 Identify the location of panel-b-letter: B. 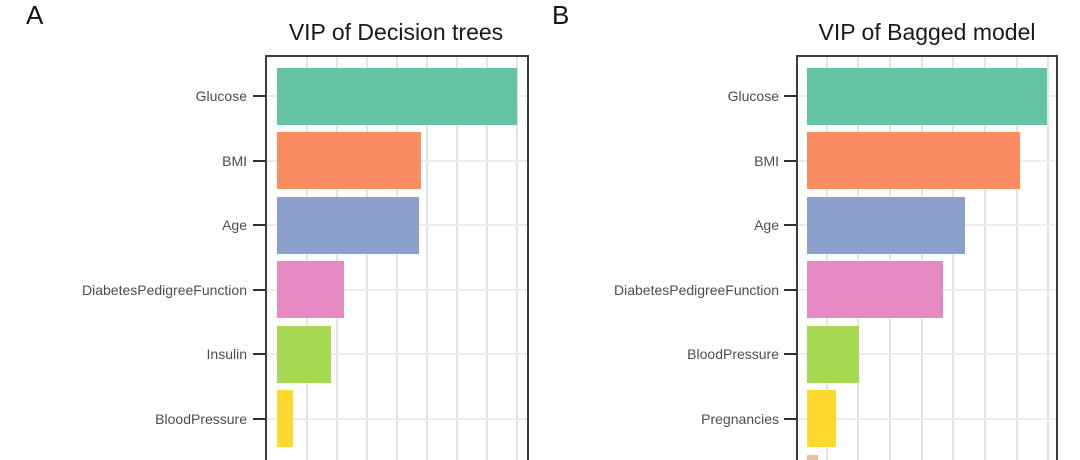
(561, 15).